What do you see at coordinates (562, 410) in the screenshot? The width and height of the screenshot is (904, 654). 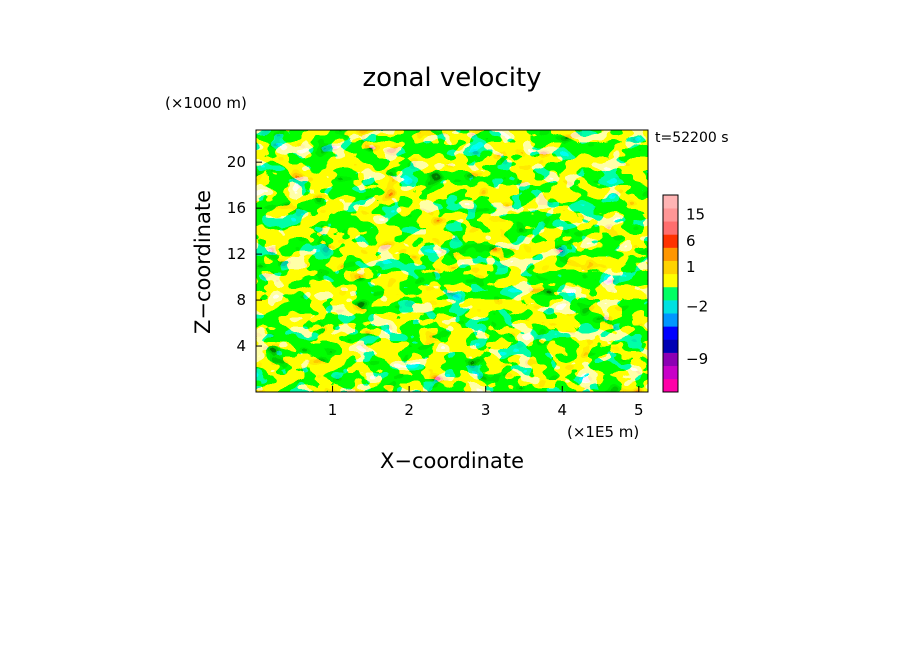 I see `x-tick-label: 4` at bounding box center [562, 410].